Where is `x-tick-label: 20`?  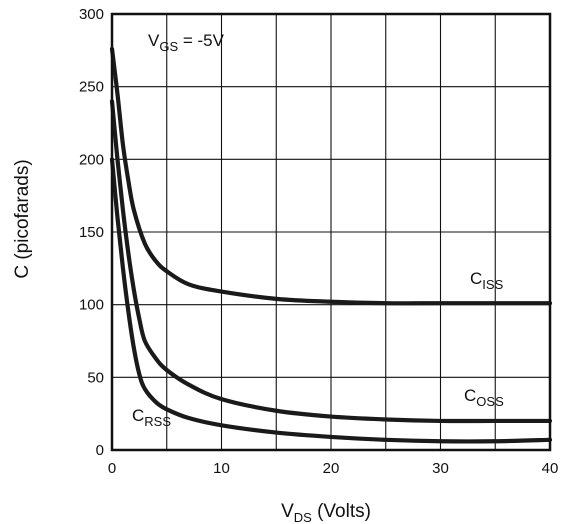
x-tick-label: 20 is located at coordinates (331, 468).